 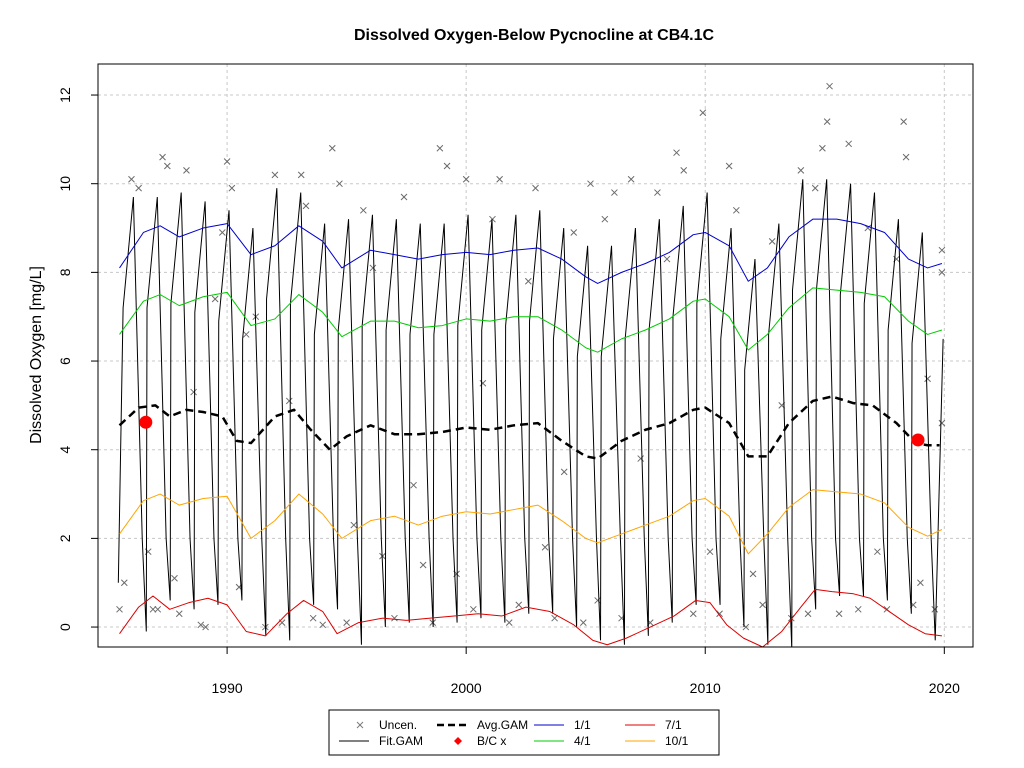 I want to click on legend-item: B/C x, so click(x=480, y=741).